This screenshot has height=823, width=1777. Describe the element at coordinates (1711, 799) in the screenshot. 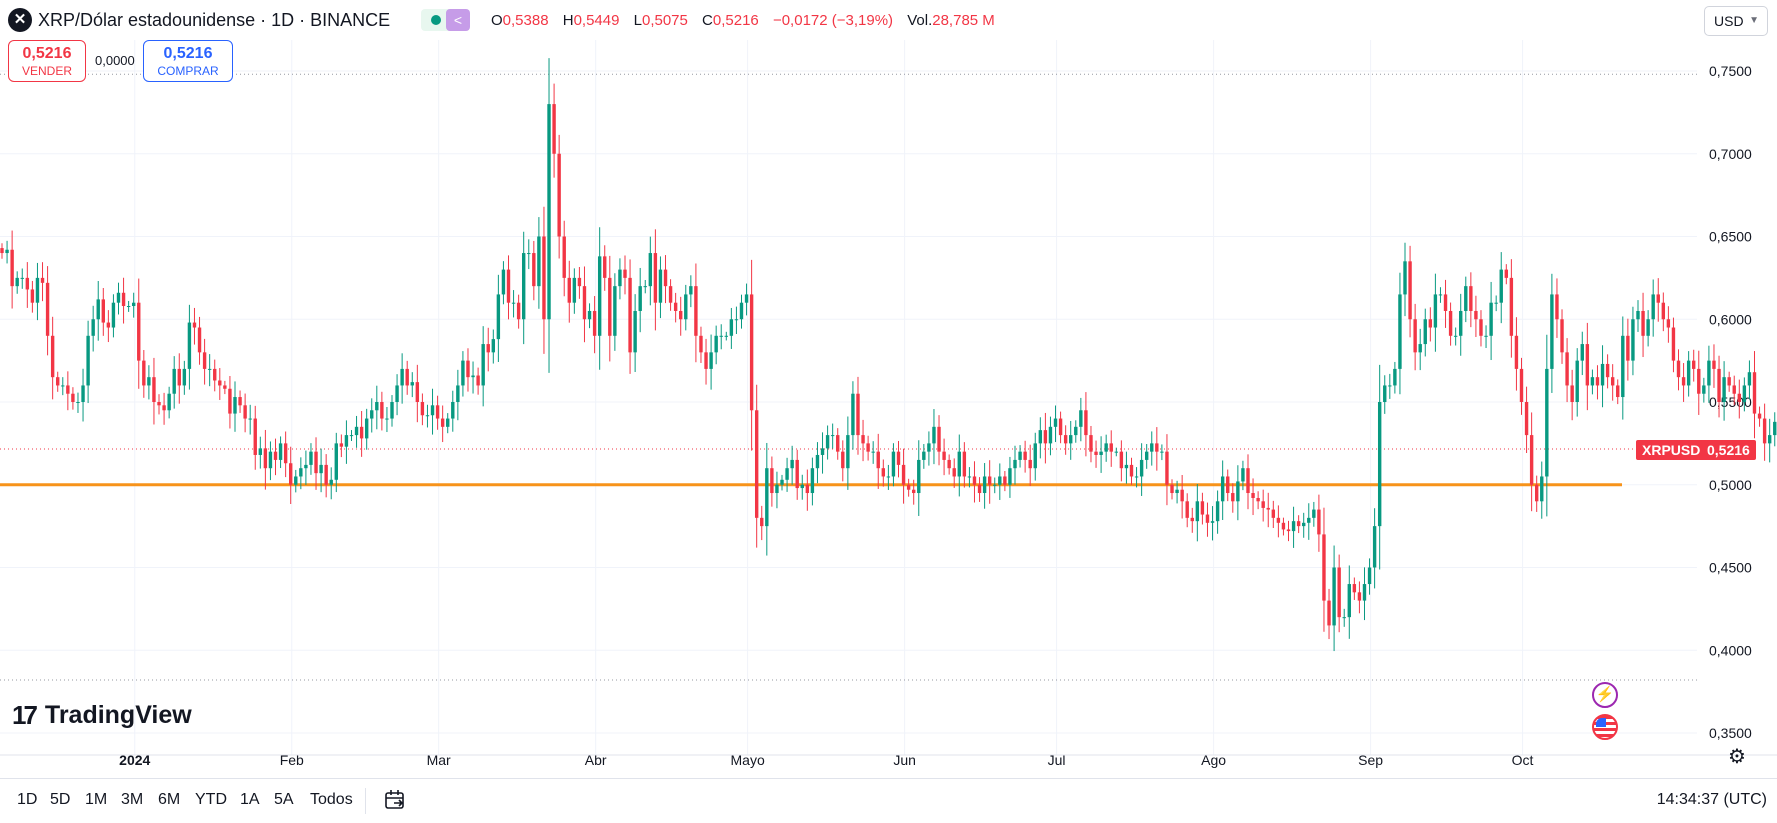

I see `utc-clock: 14:34:37 (UTC)` at that location.